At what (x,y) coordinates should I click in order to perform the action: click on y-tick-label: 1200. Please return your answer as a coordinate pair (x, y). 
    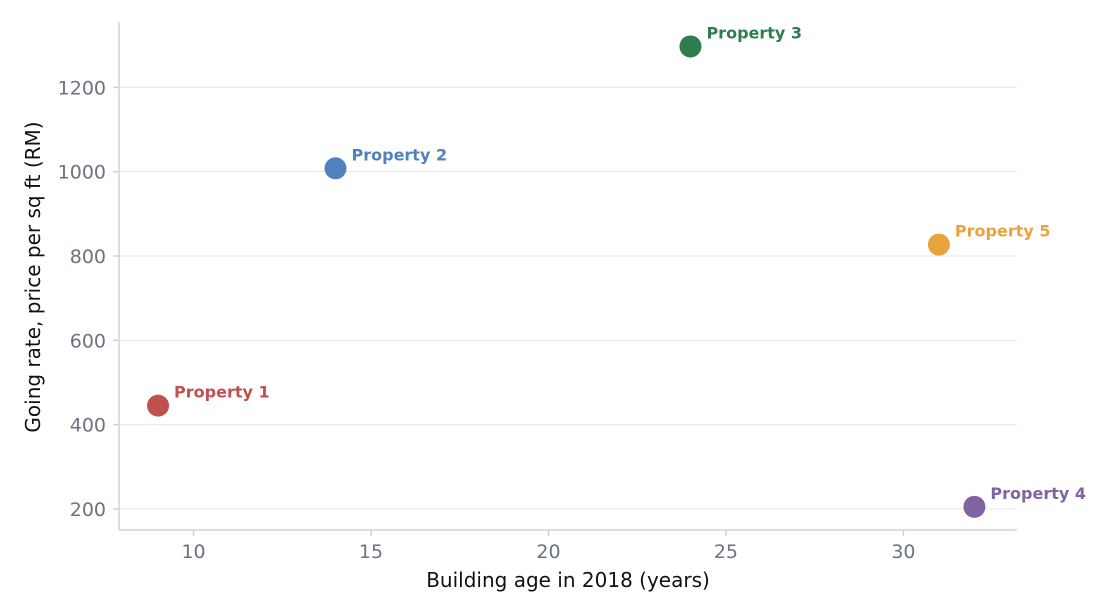
    Looking at the image, I should click on (82, 88).